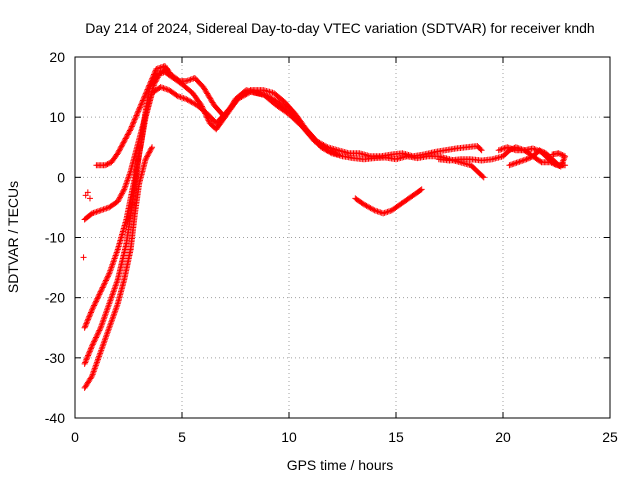 This screenshot has height=480, width=640. Describe the element at coordinates (503, 437) in the screenshot. I see `x-tick-label: 20` at that location.